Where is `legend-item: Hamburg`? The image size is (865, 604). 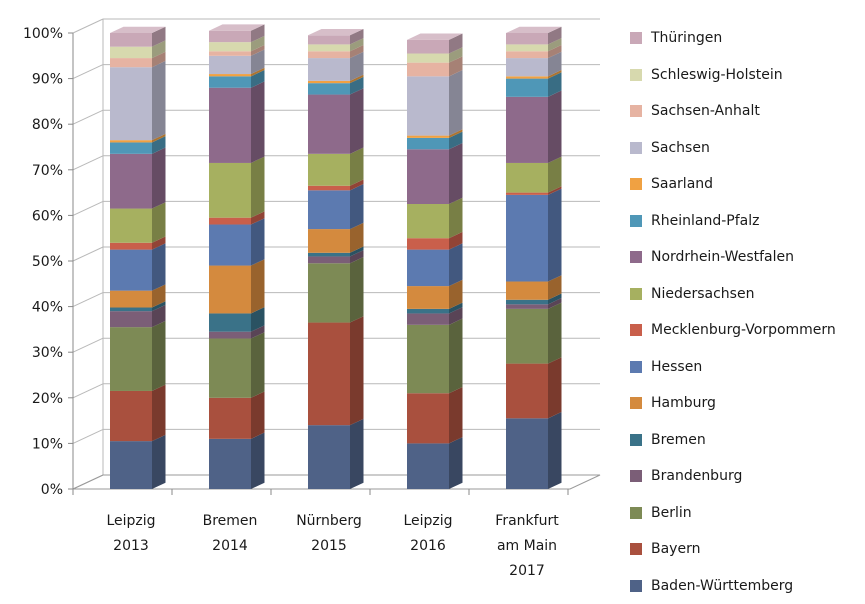 legend-item: Hamburg is located at coordinates (747, 403).